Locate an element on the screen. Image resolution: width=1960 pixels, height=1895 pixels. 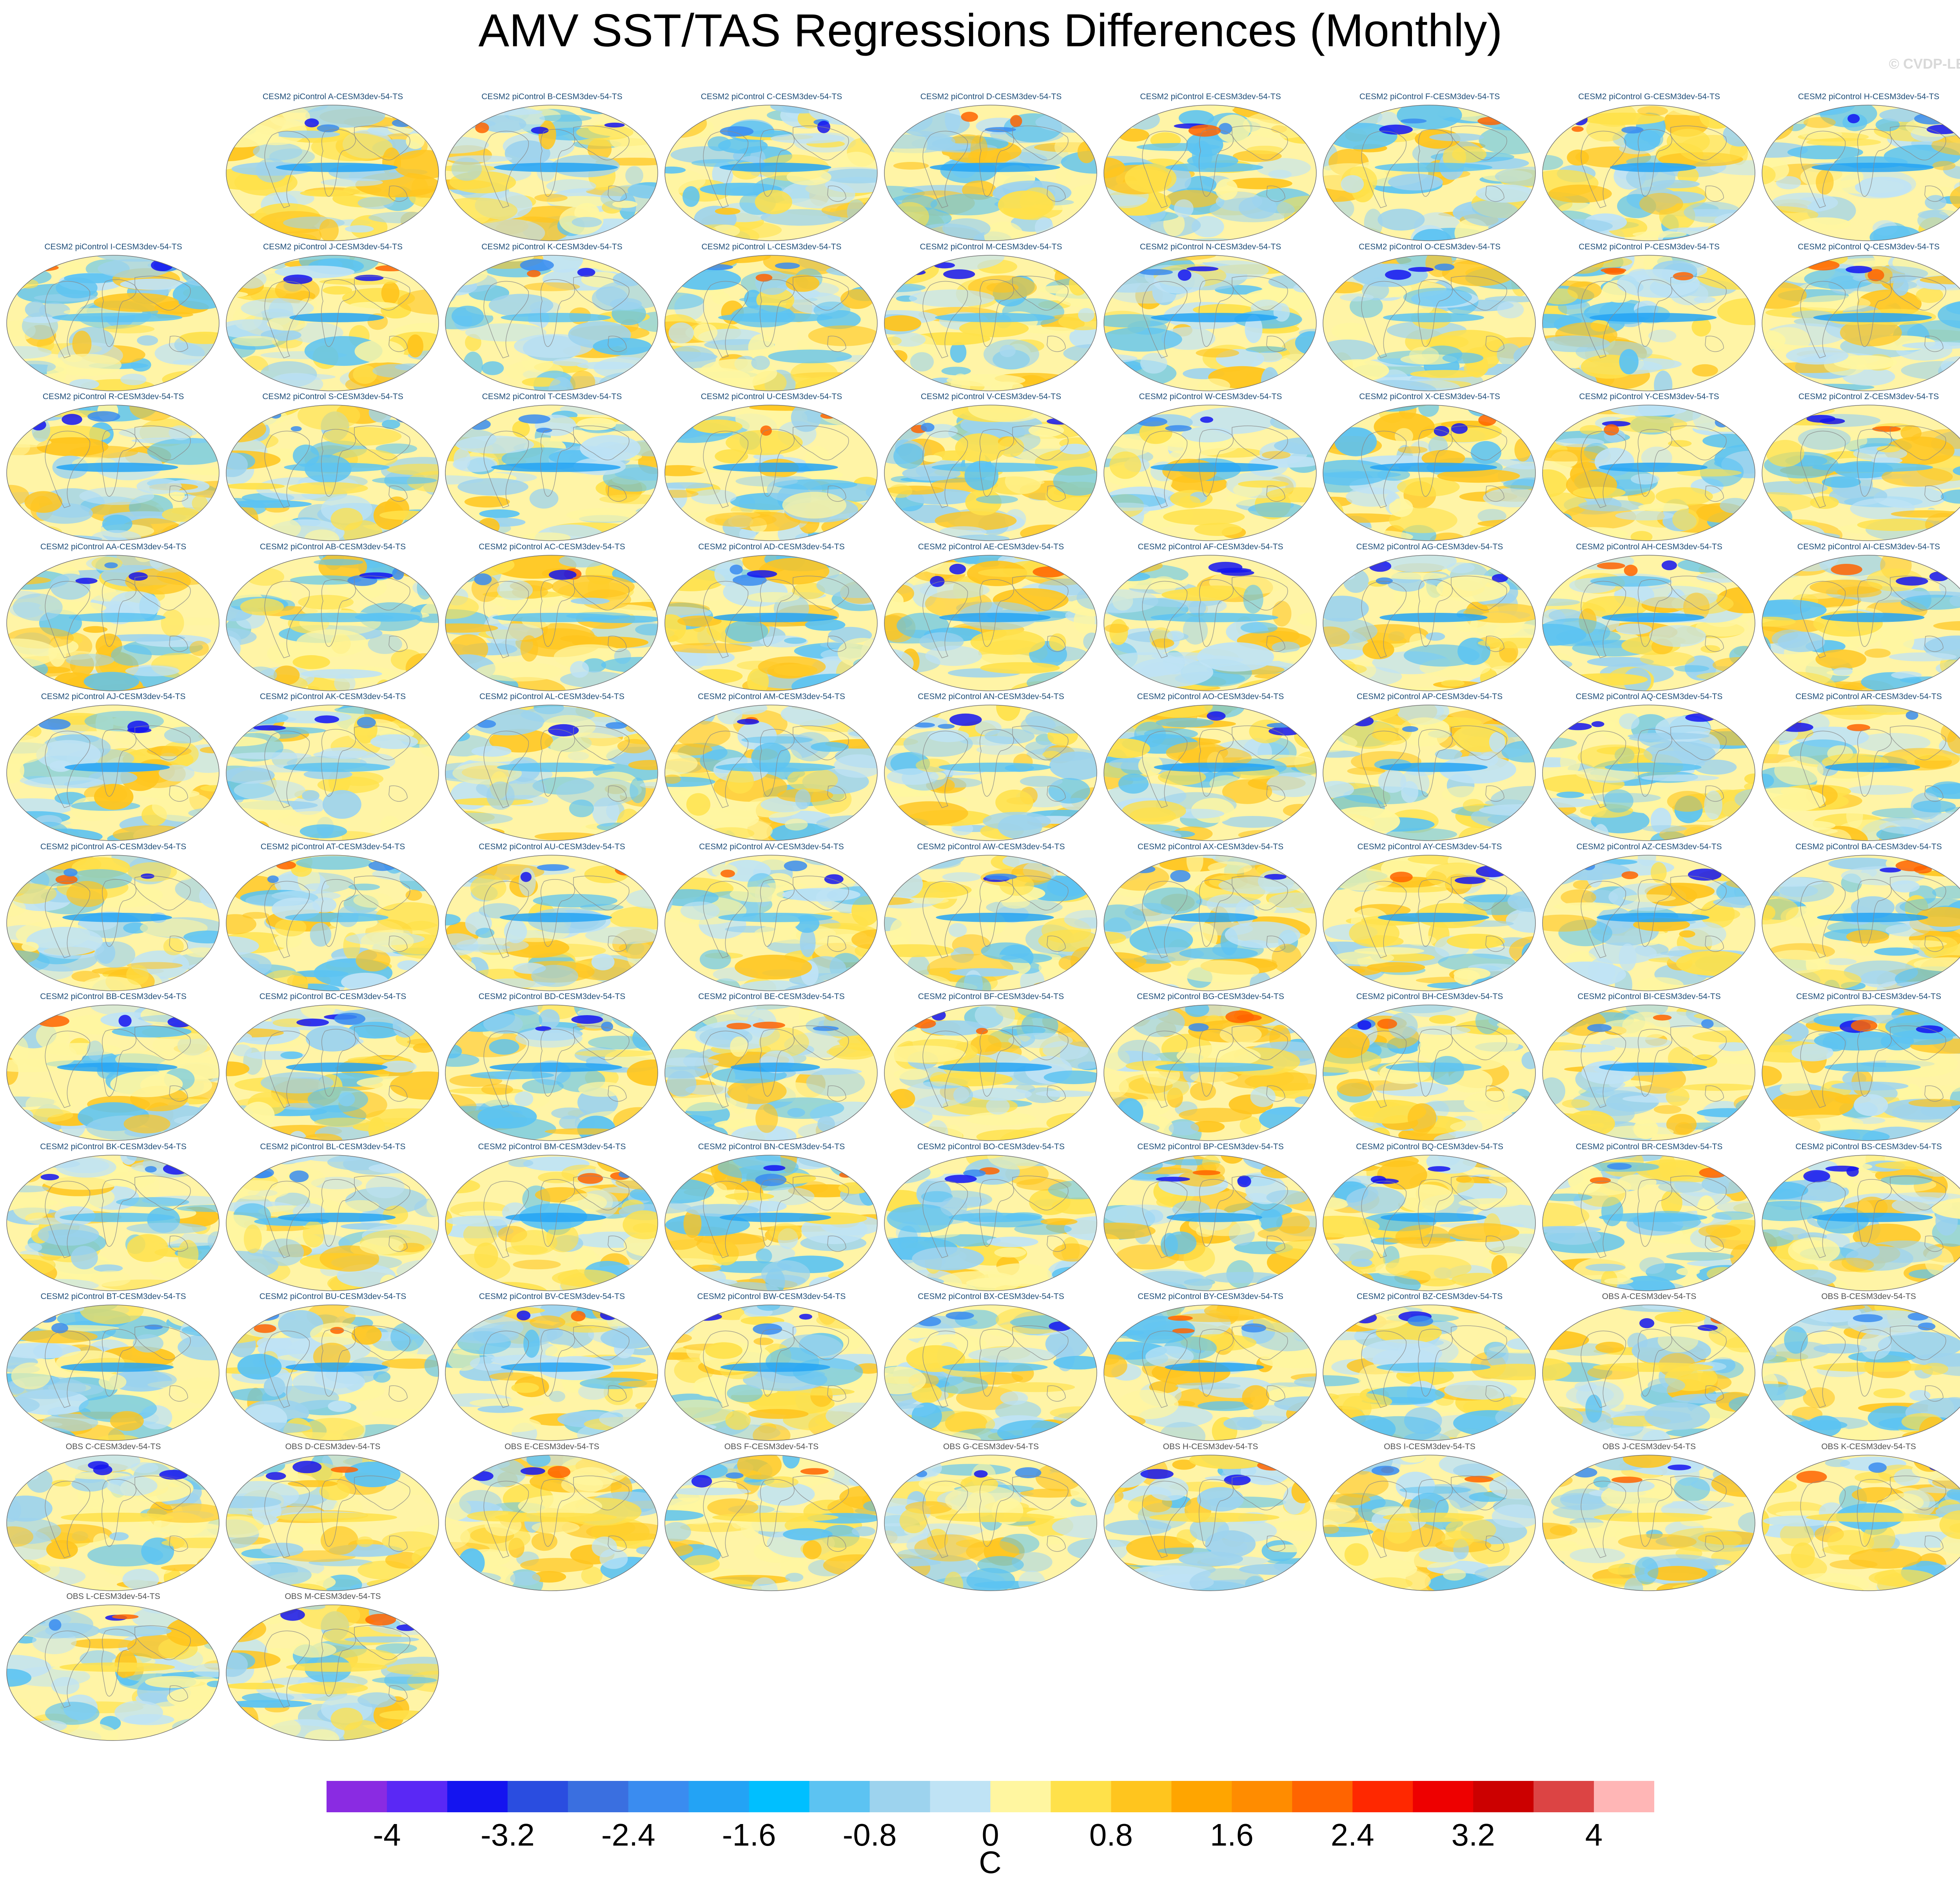
map-panel: OBS M-CESM3dev-54-TS is located at coordinates (333, 1667).